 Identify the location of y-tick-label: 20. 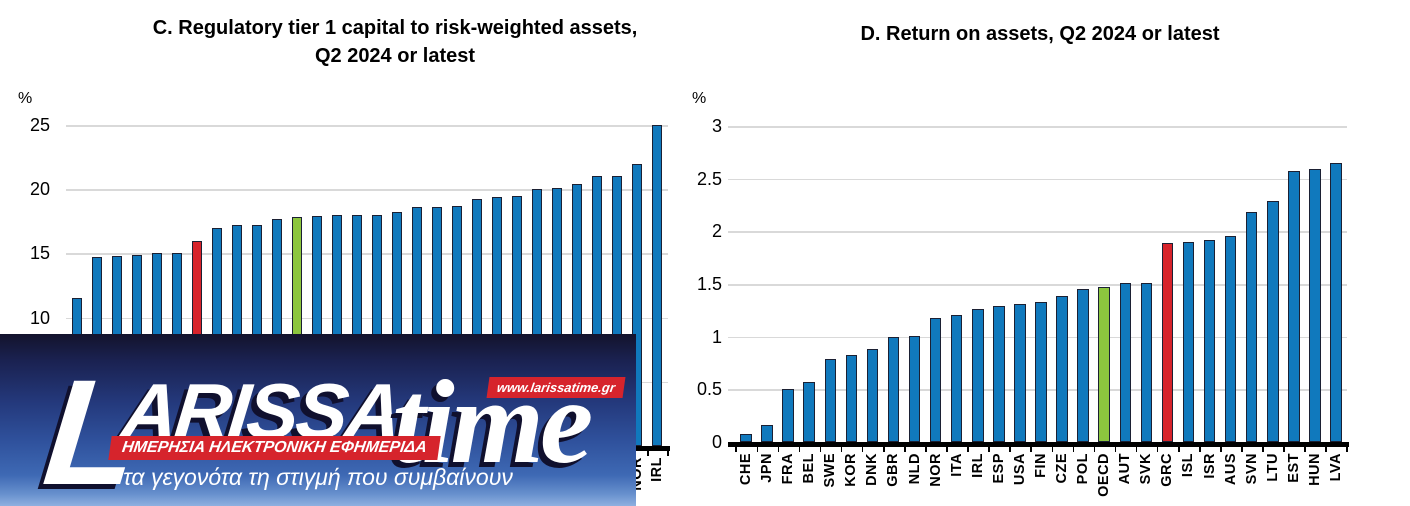
(39, 189).